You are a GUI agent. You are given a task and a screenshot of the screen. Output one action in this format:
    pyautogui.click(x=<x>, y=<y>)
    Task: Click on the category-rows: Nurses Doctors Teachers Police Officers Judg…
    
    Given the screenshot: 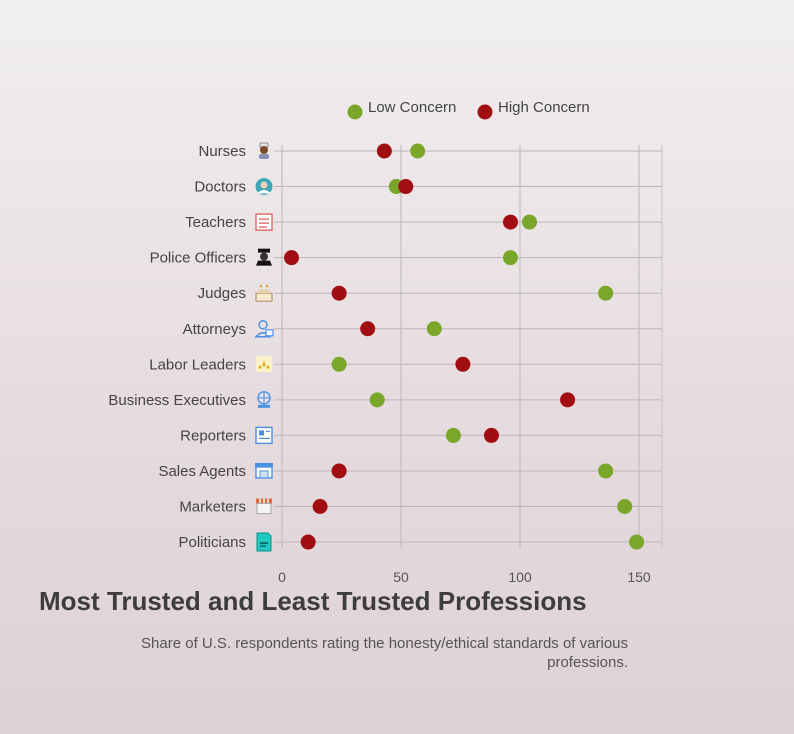 What is the action you would take?
    pyautogui.click(x=191, y=347)
    